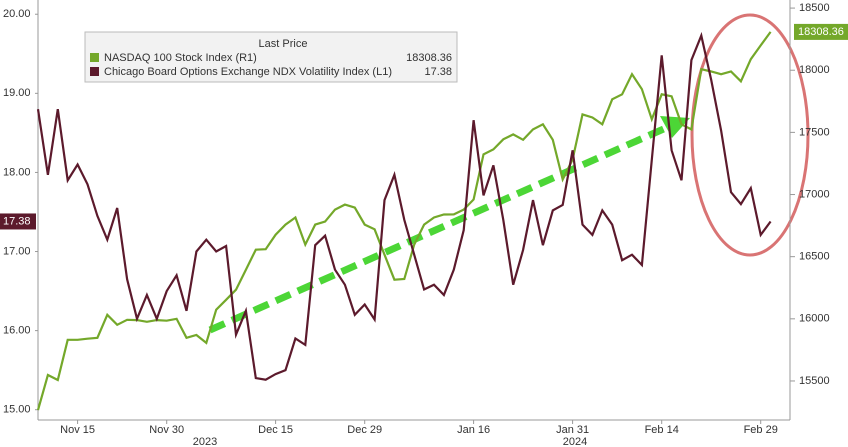  I want to click on x-tick-label: Dec 15, so click(275, 430).